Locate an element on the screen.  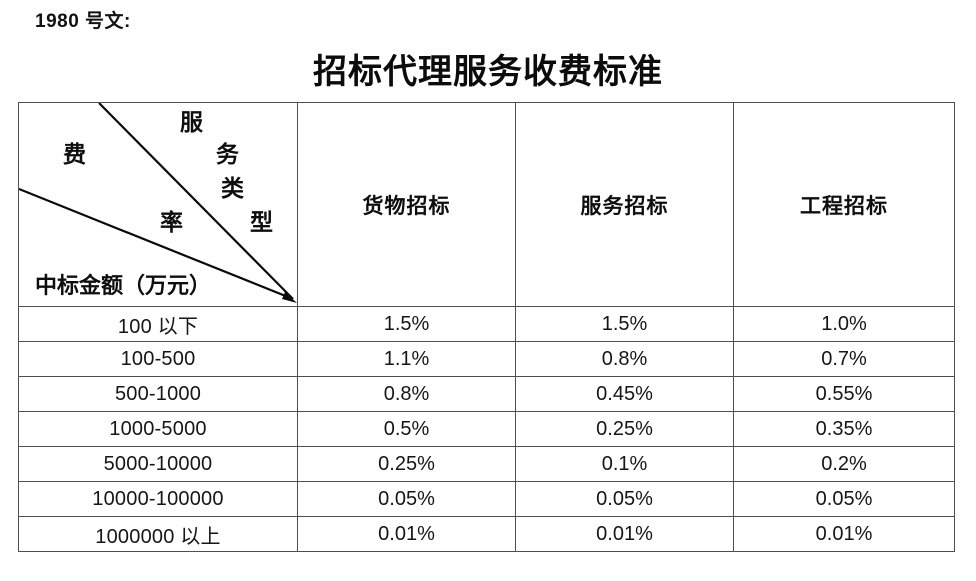
table-row: 10000-100000 0.05% 0.05% 0.05% is located at coordinates (486, 499).